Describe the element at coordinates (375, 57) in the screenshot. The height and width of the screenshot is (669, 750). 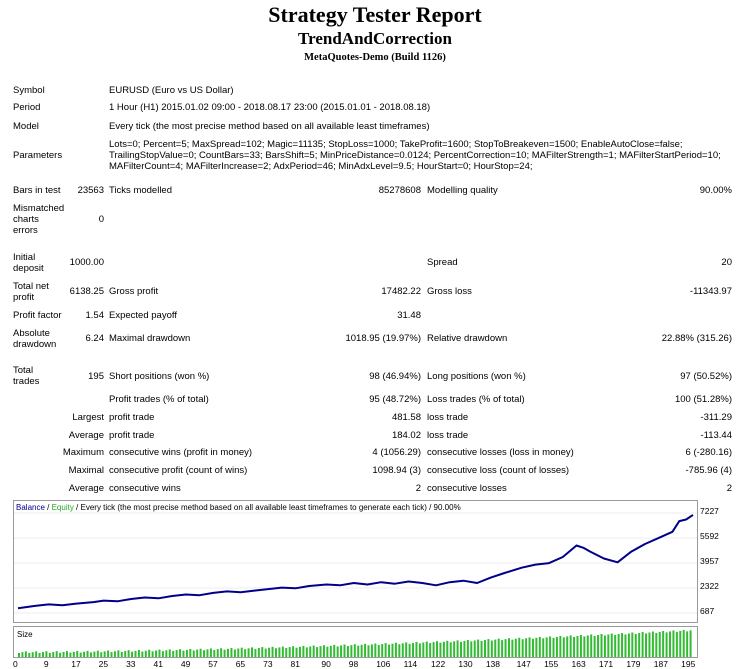
I see `server-build: MetaQuotes-Demo (Build 1126)` at that location.